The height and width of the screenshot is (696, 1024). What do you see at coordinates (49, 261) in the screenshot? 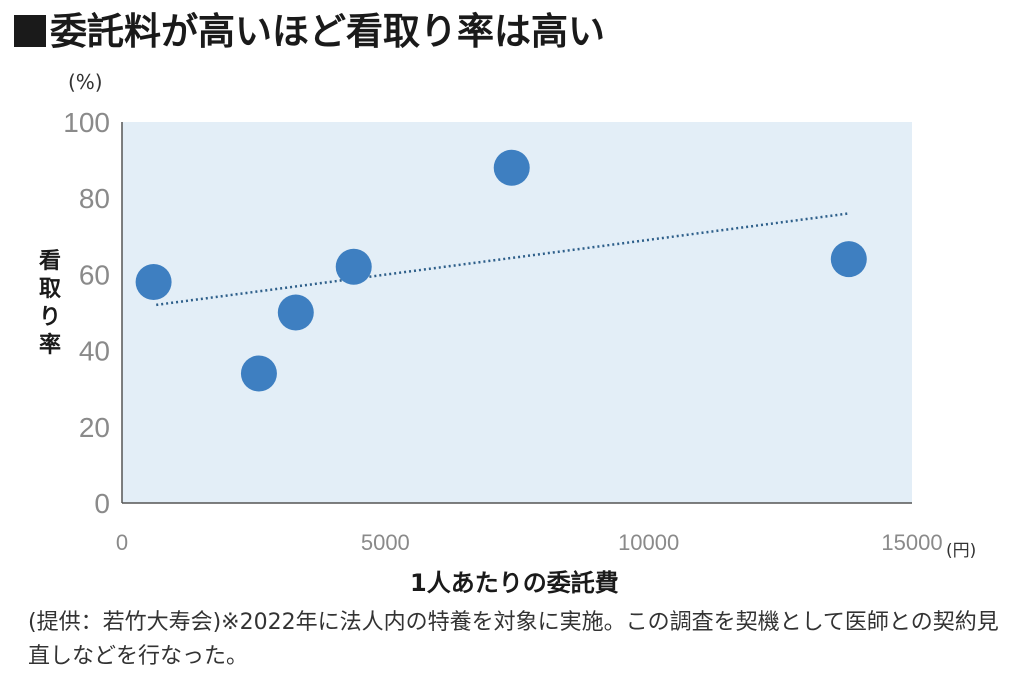
I see `y-axis-label-char: 看` at bounding box center [49, 261].